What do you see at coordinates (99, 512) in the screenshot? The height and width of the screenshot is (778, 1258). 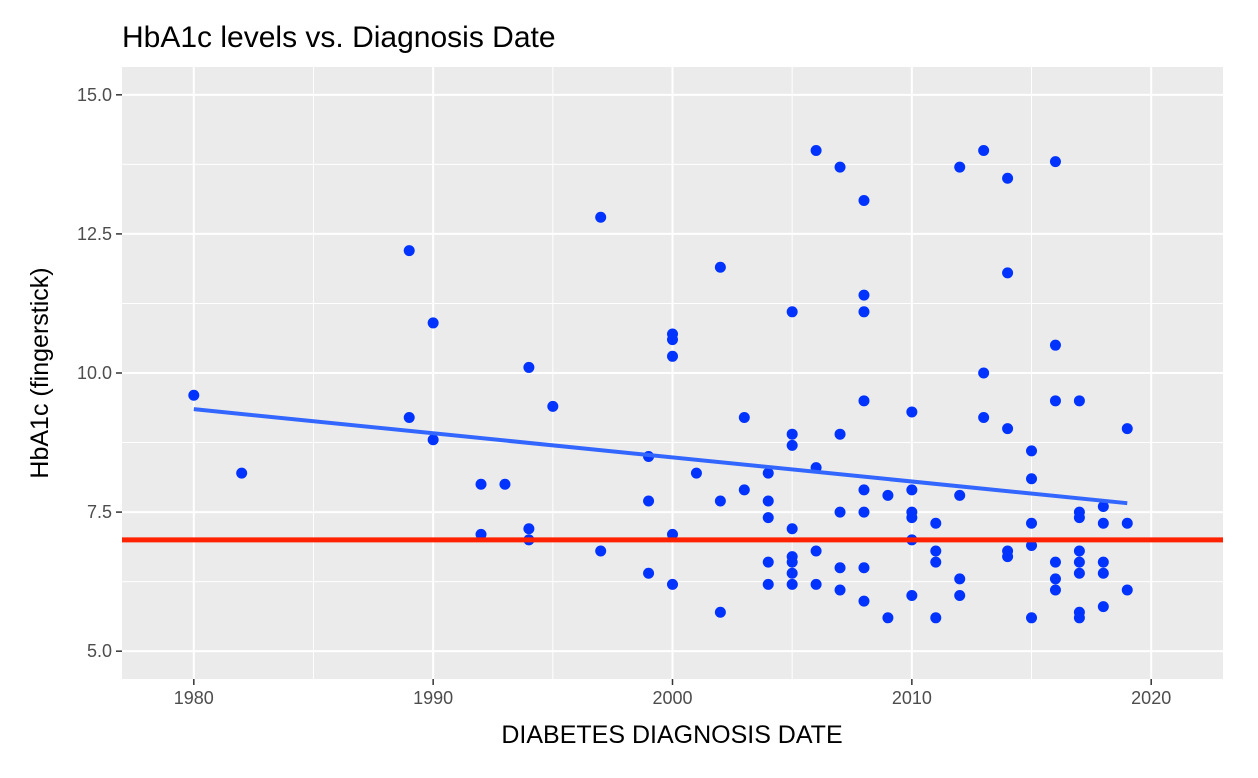 I see `y-tick-label: 7.5` at bounding box center [99, 512].